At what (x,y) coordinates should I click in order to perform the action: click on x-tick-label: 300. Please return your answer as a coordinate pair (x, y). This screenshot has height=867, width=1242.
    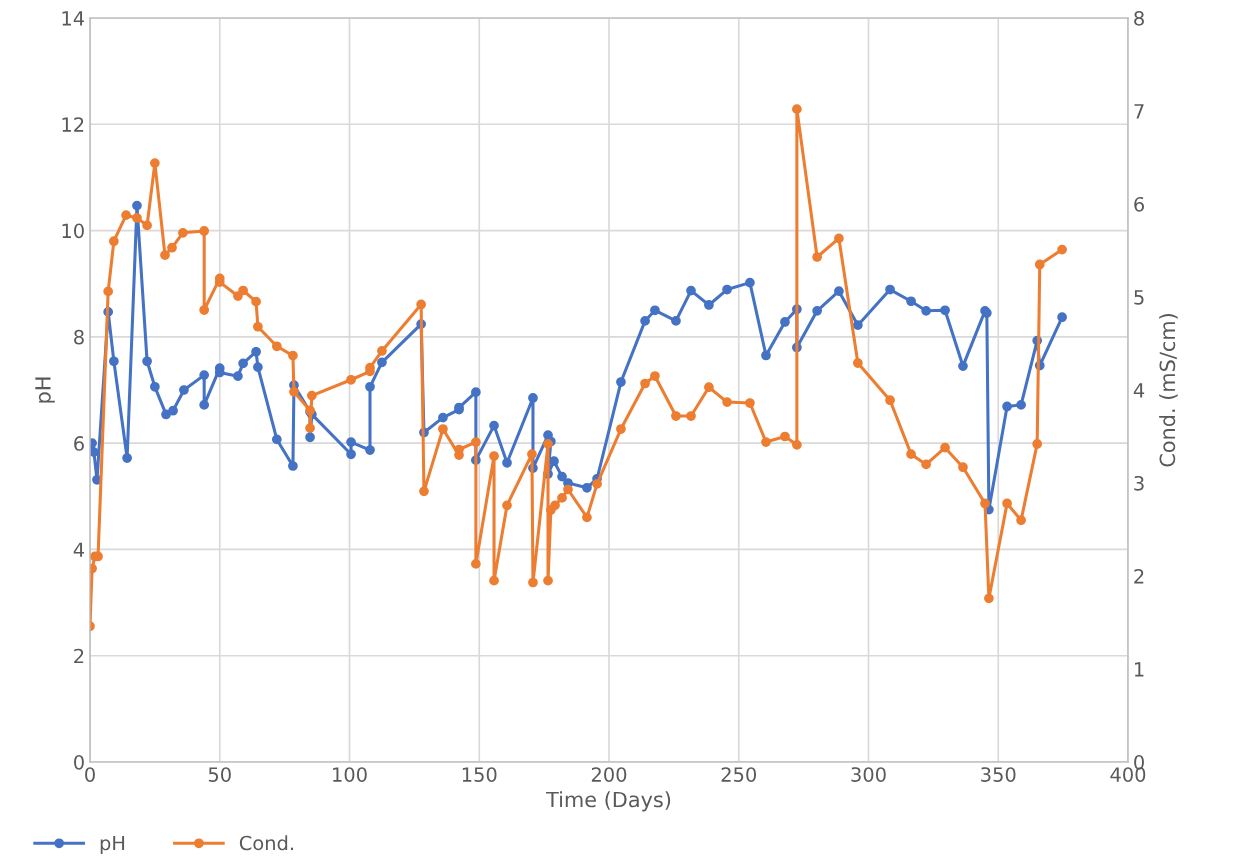
    Looking at the image, I should click on (868, 774).